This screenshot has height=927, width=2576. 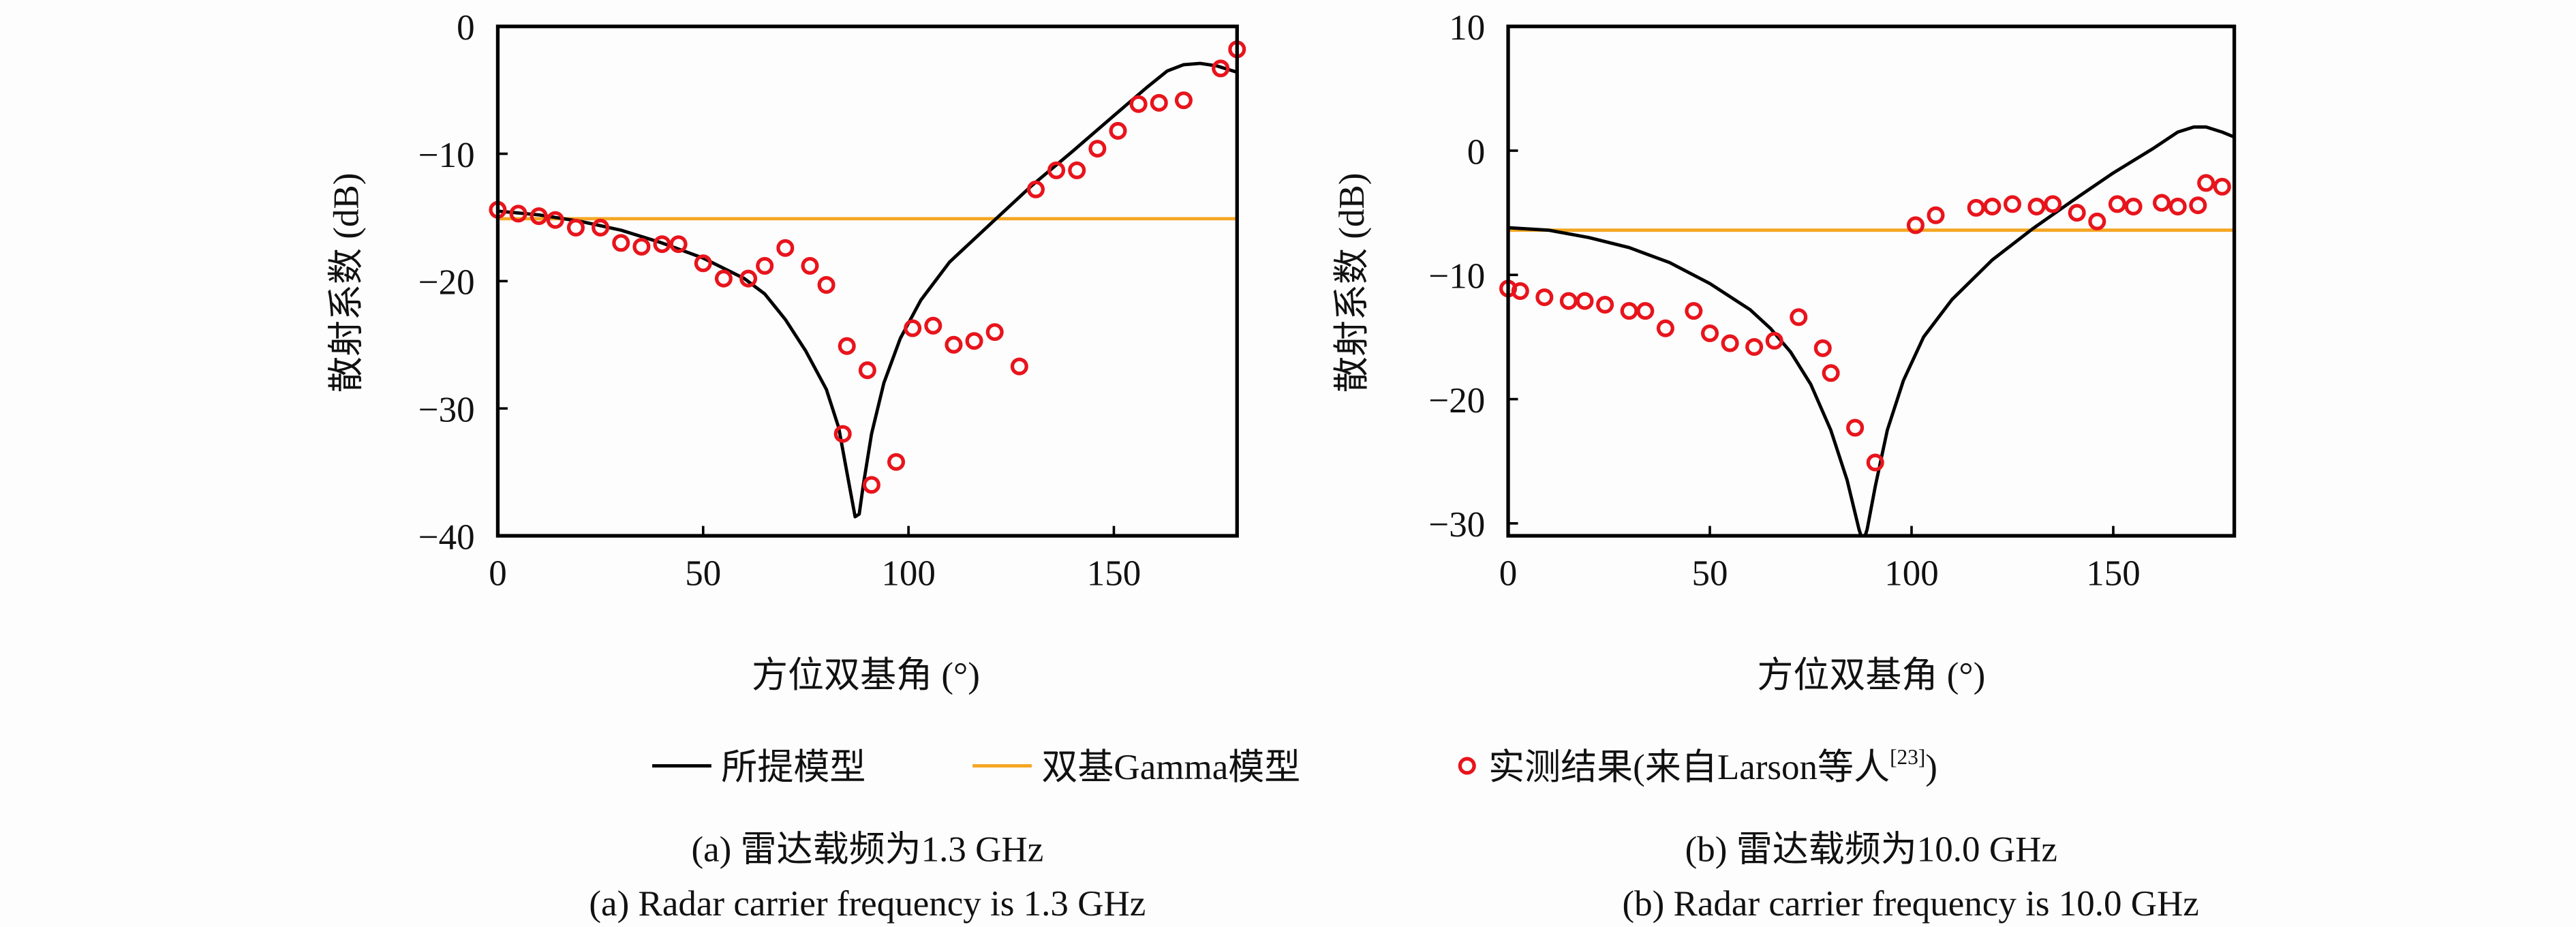 I want to click on legend-gamma-label: 双基Gamma模型, so click(x=1170, y=767).